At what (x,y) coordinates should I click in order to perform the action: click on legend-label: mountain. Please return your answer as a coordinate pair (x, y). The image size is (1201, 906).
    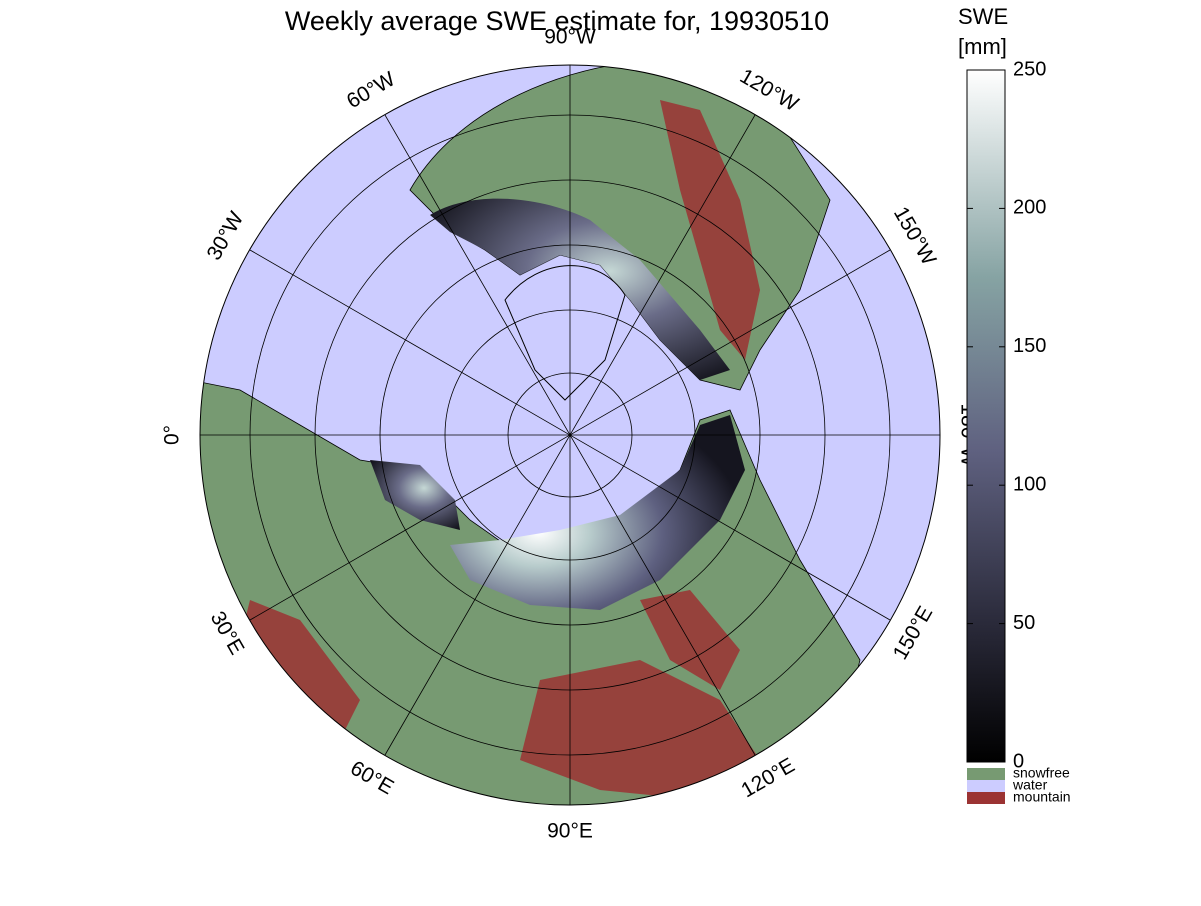
    Looking at the image, I should click on (1042, 797).